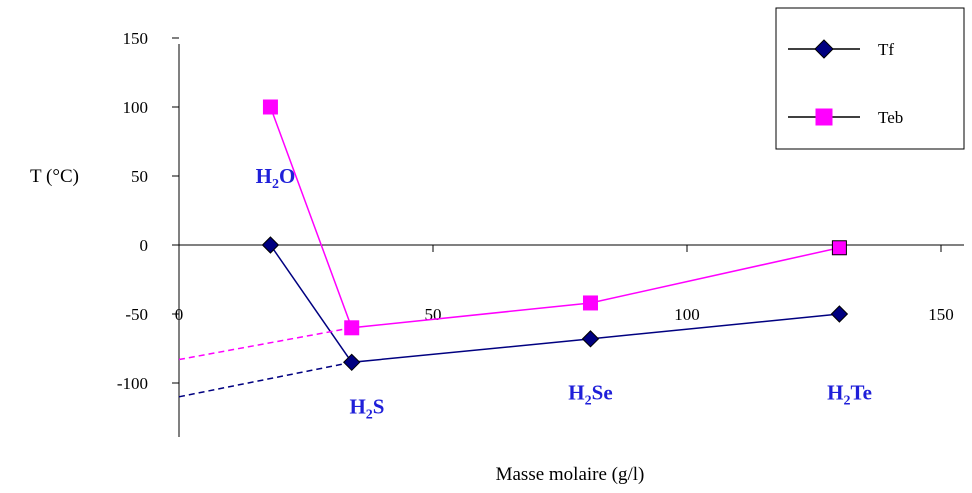 Image resolution: width=972 pixels, height=493 pixels. What do you see at coordinates (265, 379) in the screenshot?
I see `series-tf-extrapolation` at bounding box center [265, 379].